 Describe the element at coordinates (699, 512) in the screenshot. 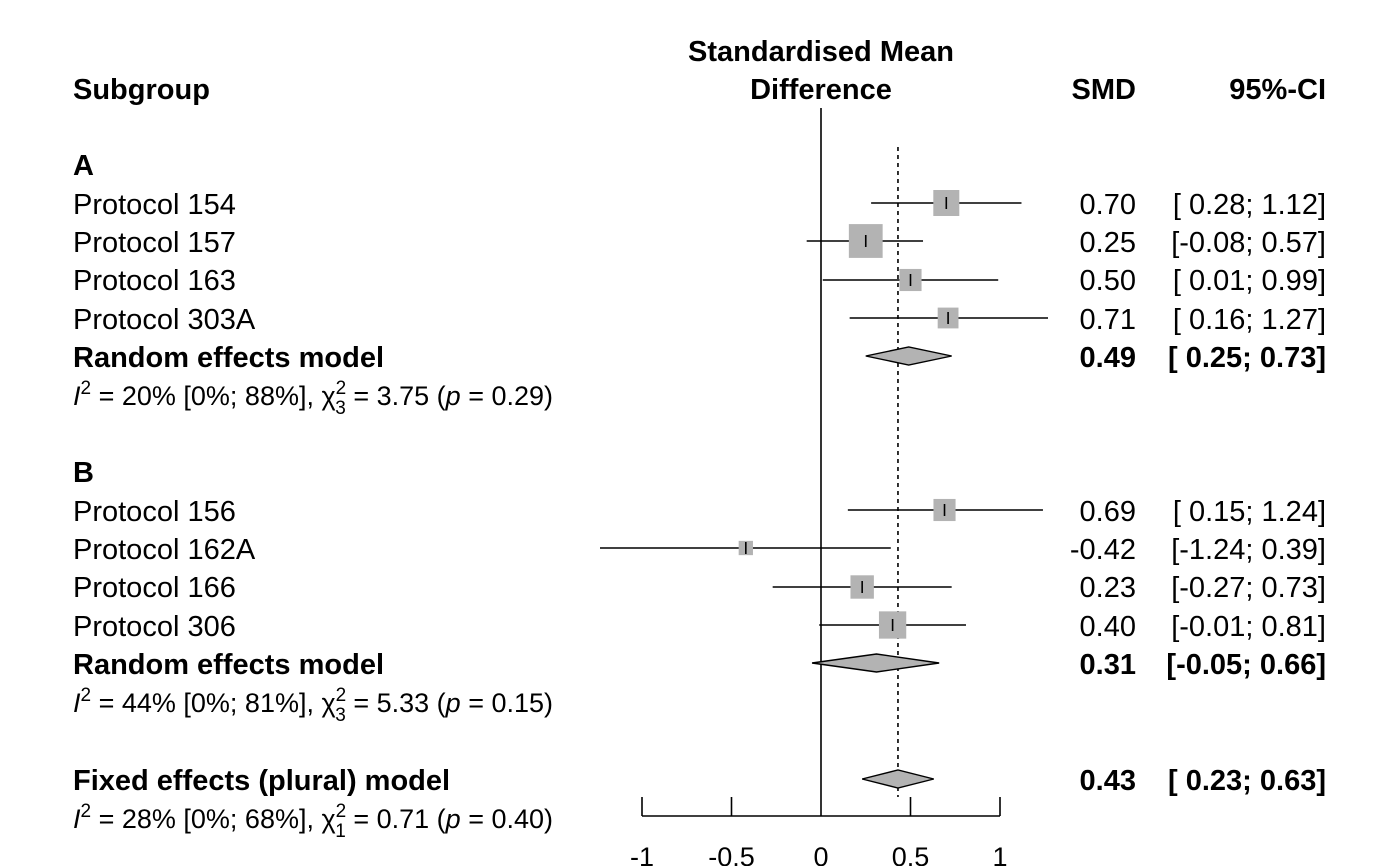

I see `study-row: Protocol 156 0.69 [ 0.15; 1.24]` at that location.